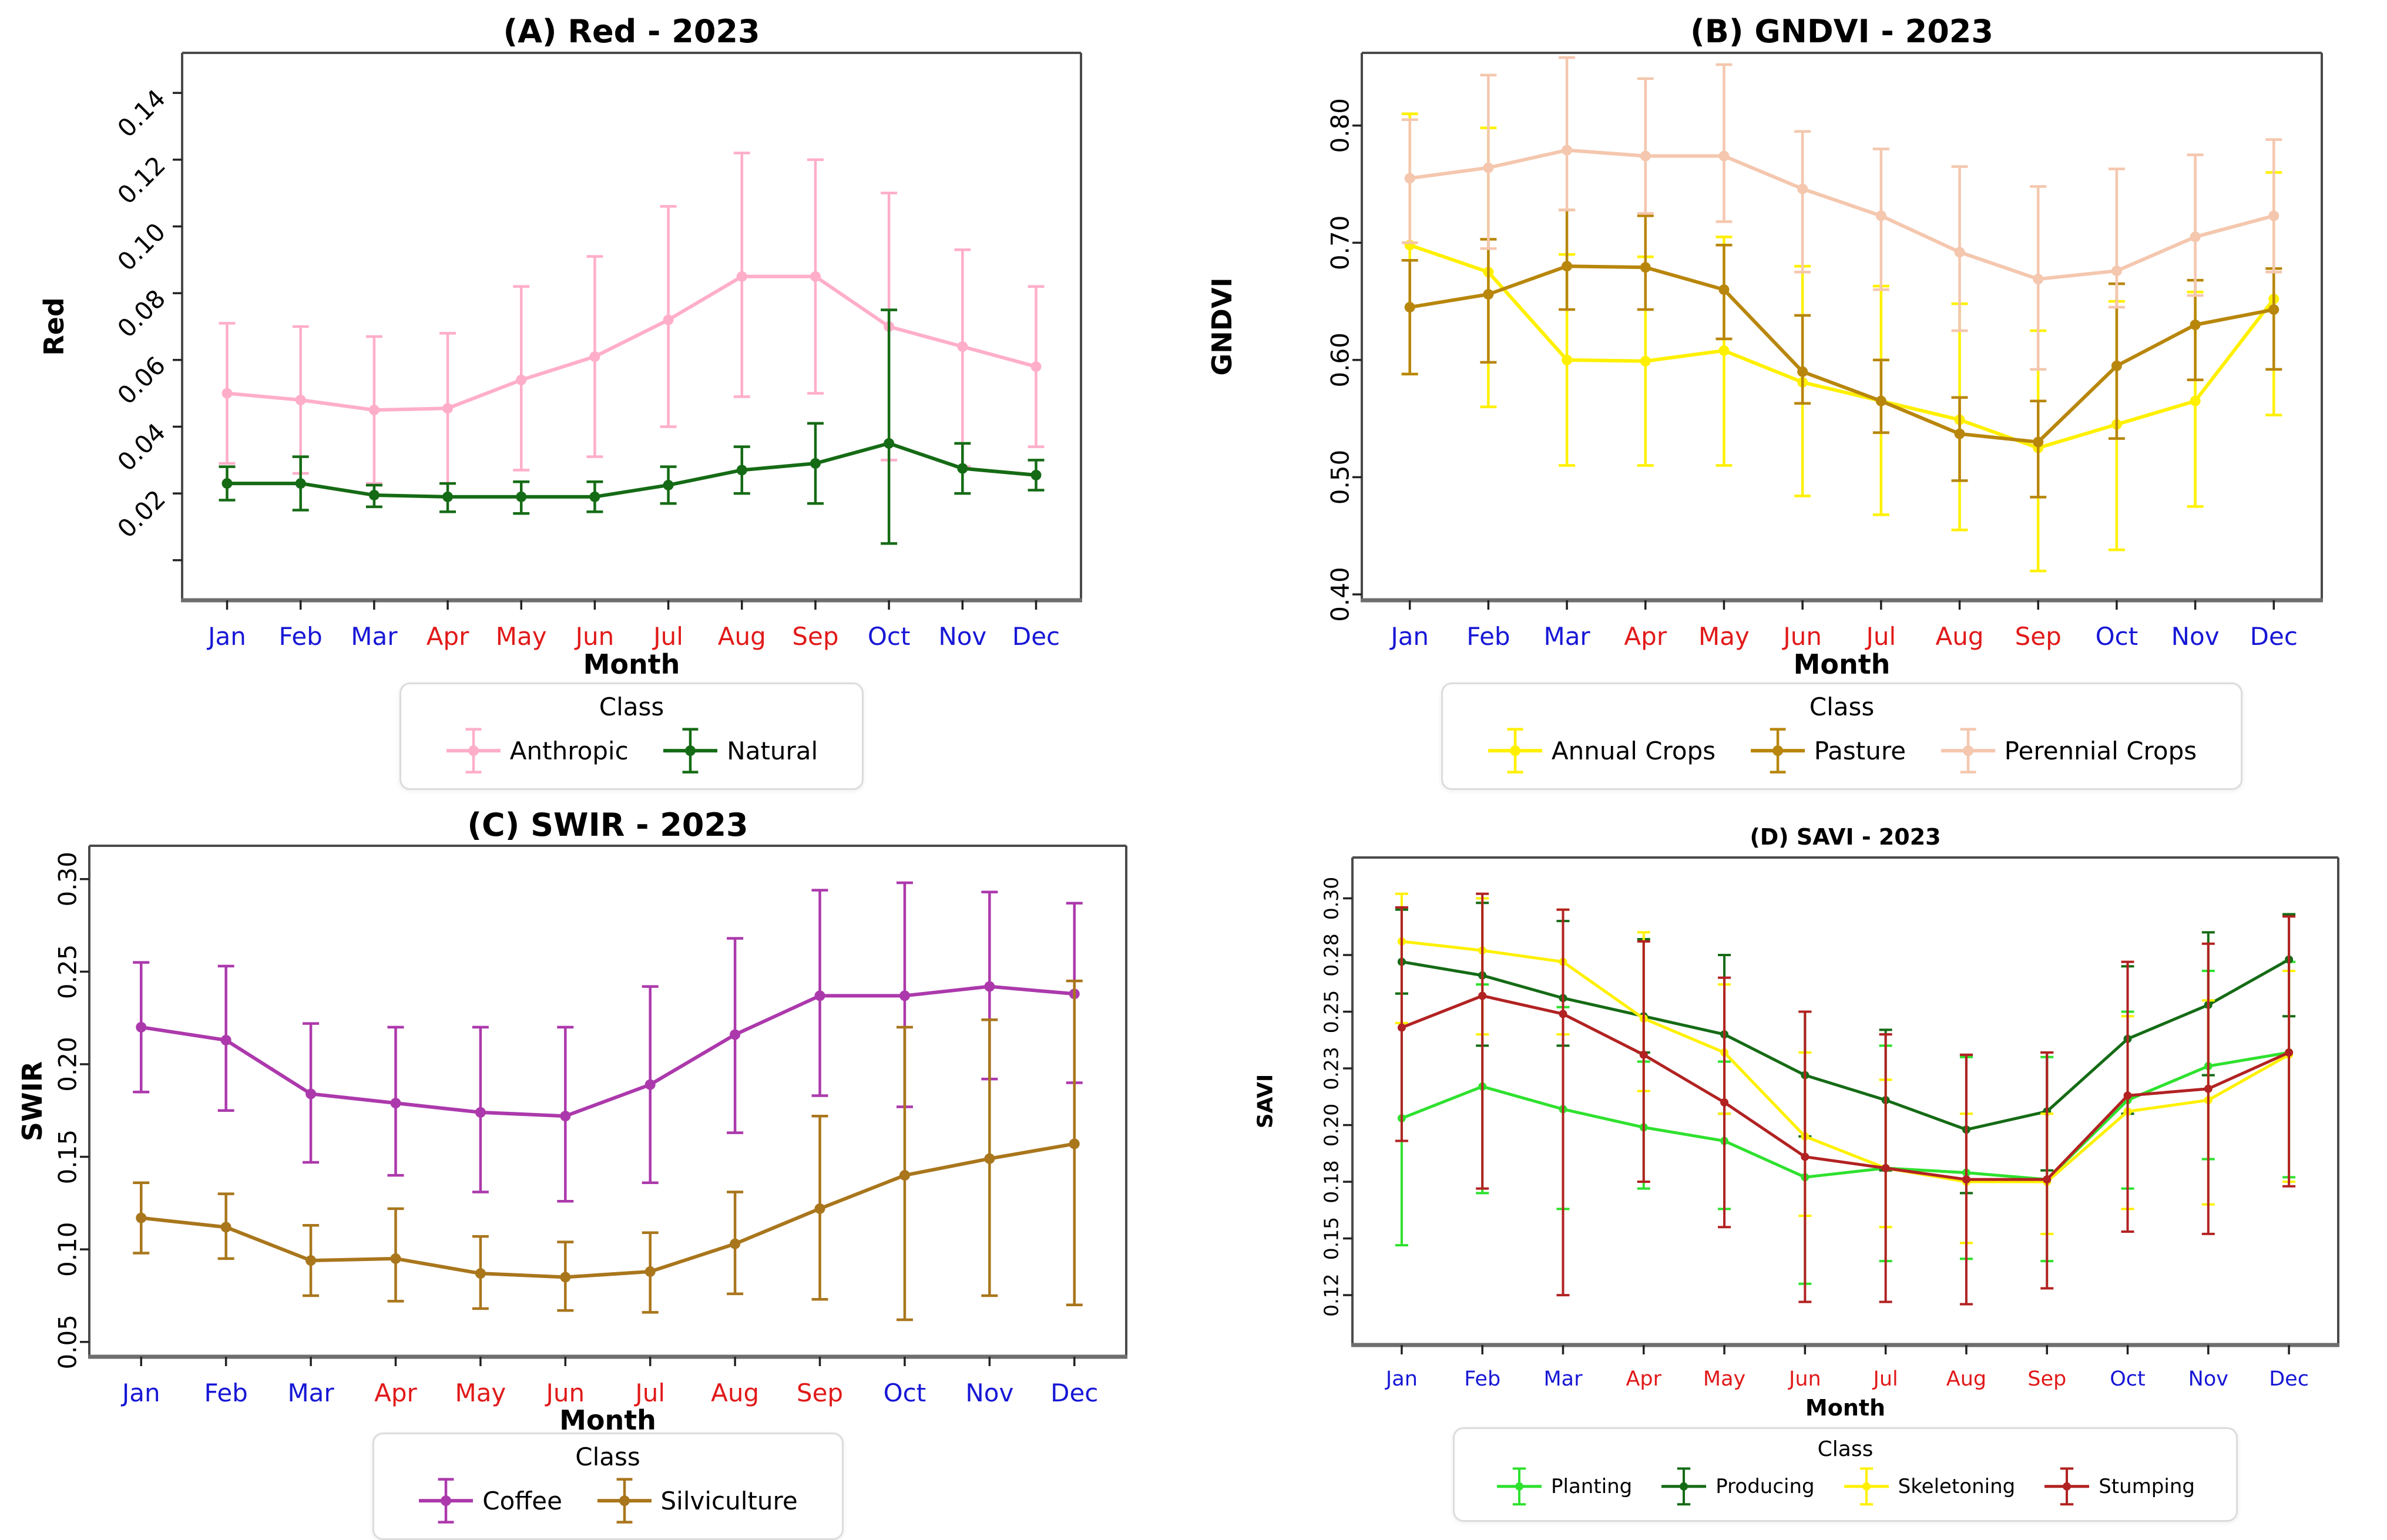  I want to click on series-pasture, so click(1841, 354).